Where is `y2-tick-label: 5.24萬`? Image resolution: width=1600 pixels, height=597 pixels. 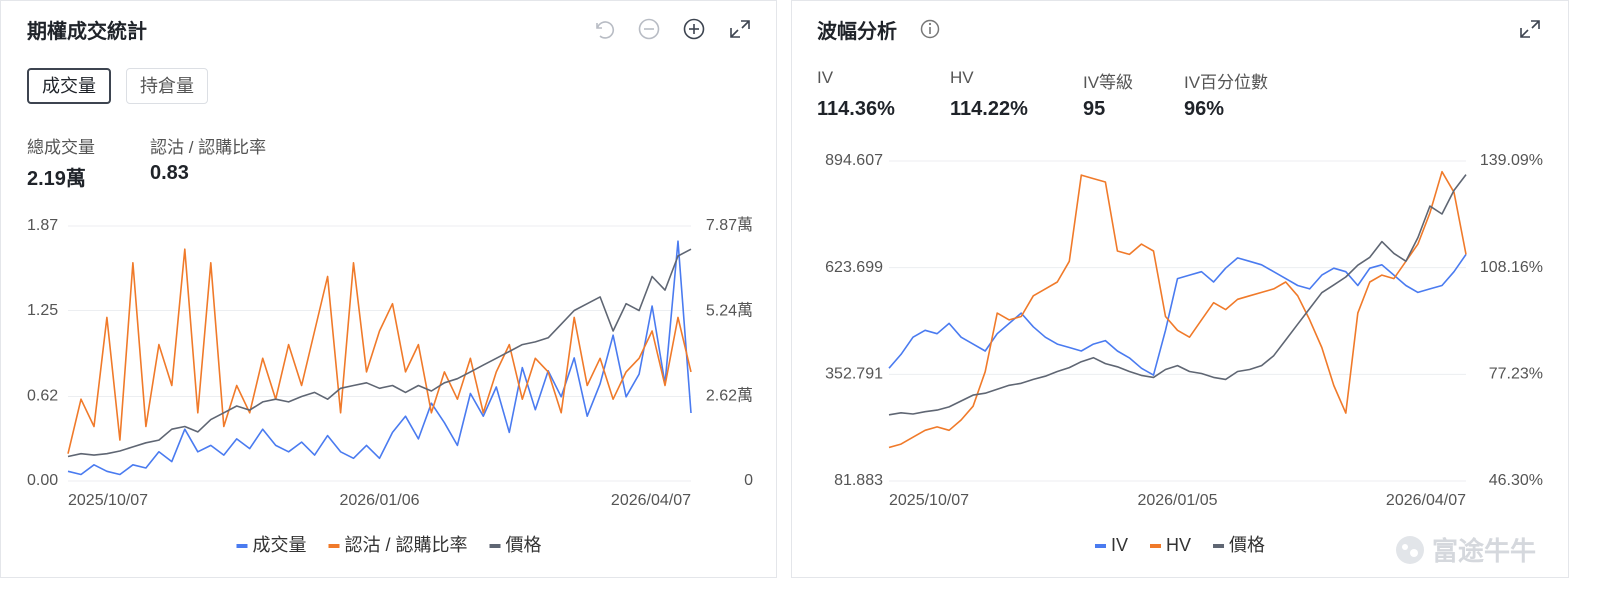 y2-tick-label: 5.24萬 is located at coordinates (729, 310).